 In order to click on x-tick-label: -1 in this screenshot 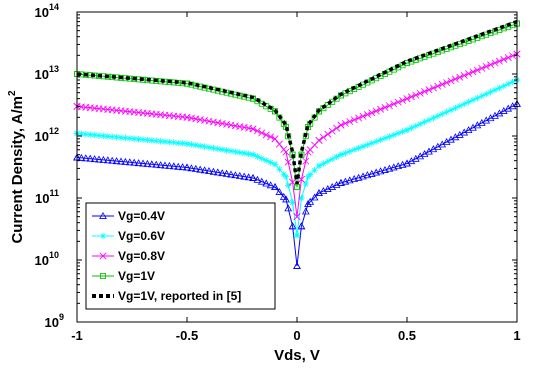, I will do `click(77, 335)`.